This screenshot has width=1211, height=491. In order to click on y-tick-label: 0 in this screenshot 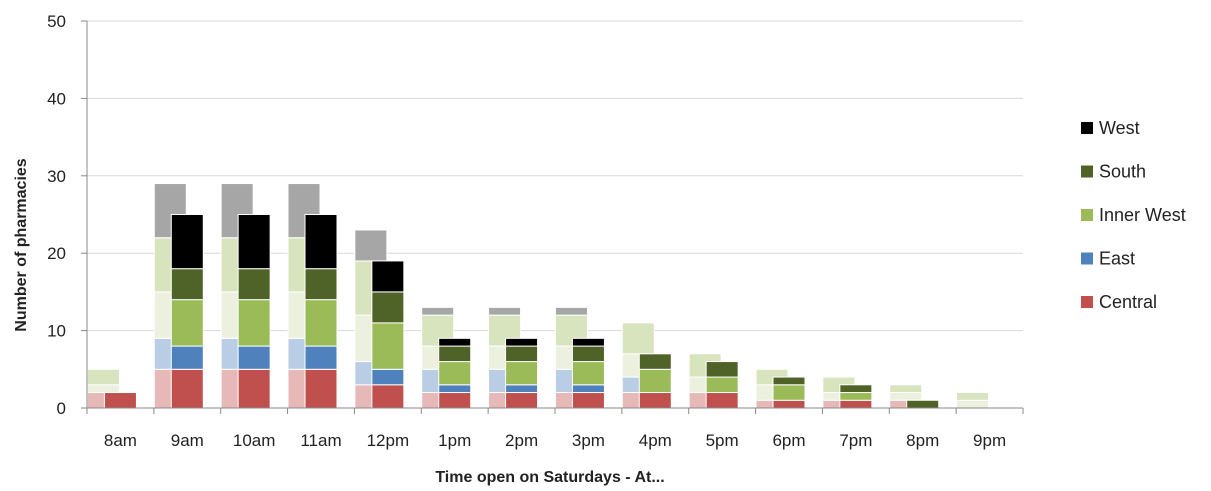, I will do `click(61, 408)`.